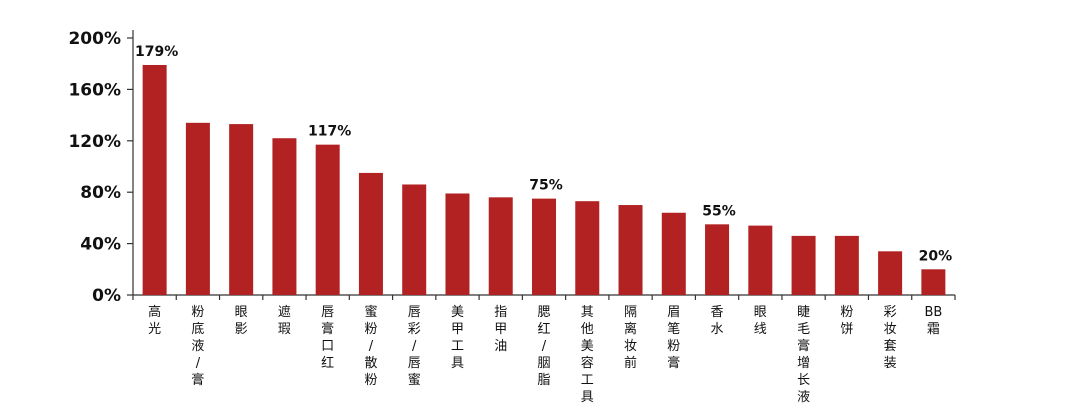  What do you see at coordinates (100, 193) in the screenshot?
I see `y-tick-label: 80%` at bounding box center [100, 193].